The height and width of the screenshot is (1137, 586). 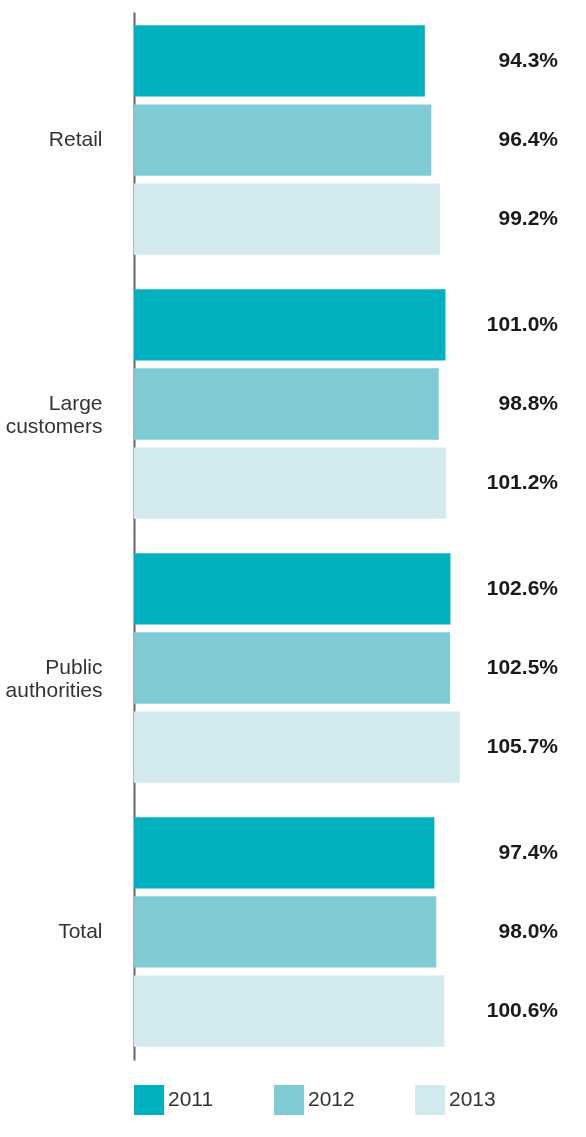 I want to click on data-label: 94.3%, so click(x=528, y=59).